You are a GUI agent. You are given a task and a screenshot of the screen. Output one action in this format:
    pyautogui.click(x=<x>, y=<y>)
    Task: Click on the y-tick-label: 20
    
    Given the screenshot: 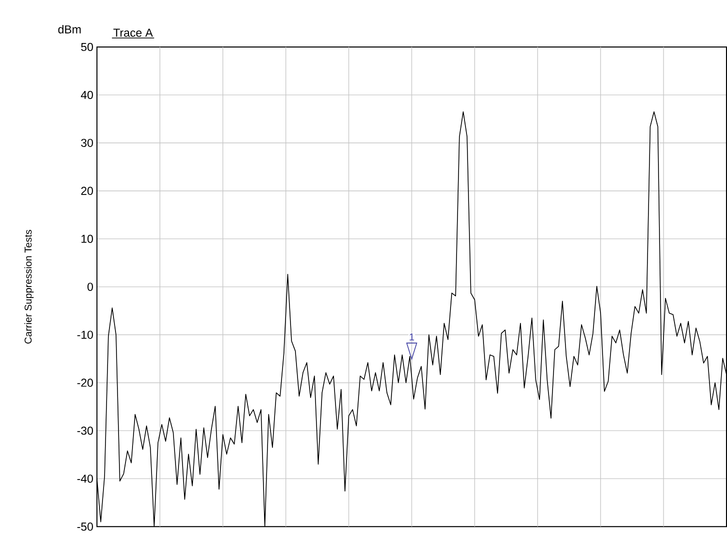 What is the action you would take?
    pyautogui.click(x=87, y=191)
    